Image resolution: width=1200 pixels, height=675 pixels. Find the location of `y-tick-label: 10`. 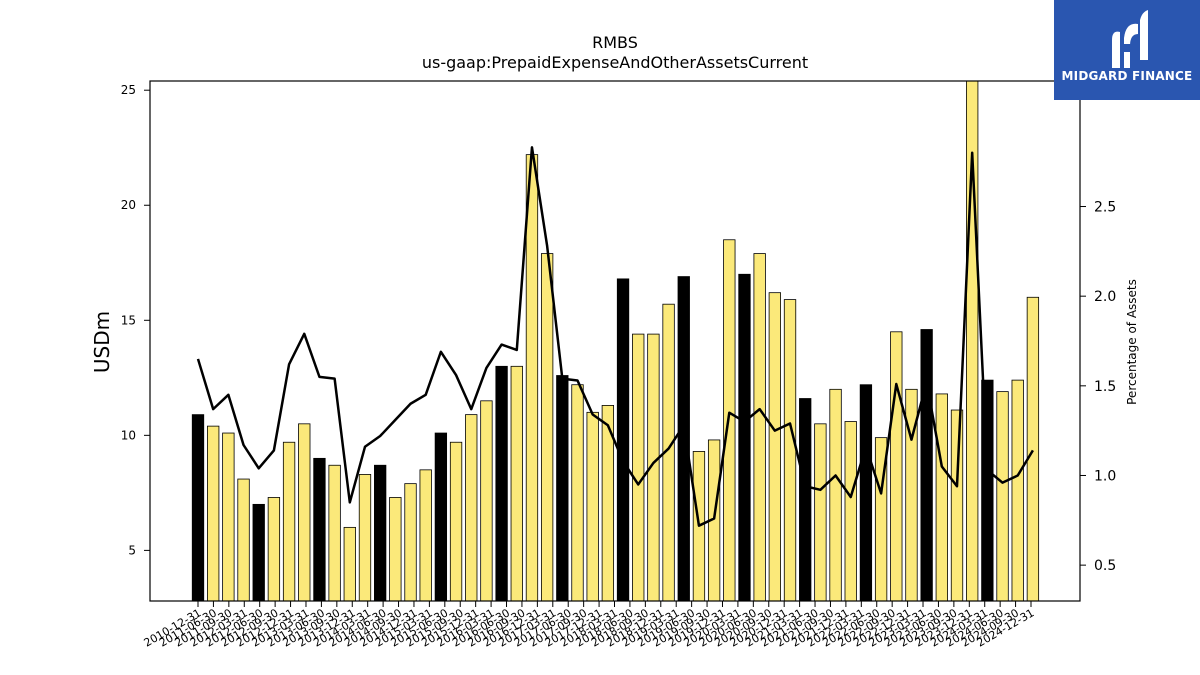

y-tick-label: 10 is located at coordinates (128, 435).